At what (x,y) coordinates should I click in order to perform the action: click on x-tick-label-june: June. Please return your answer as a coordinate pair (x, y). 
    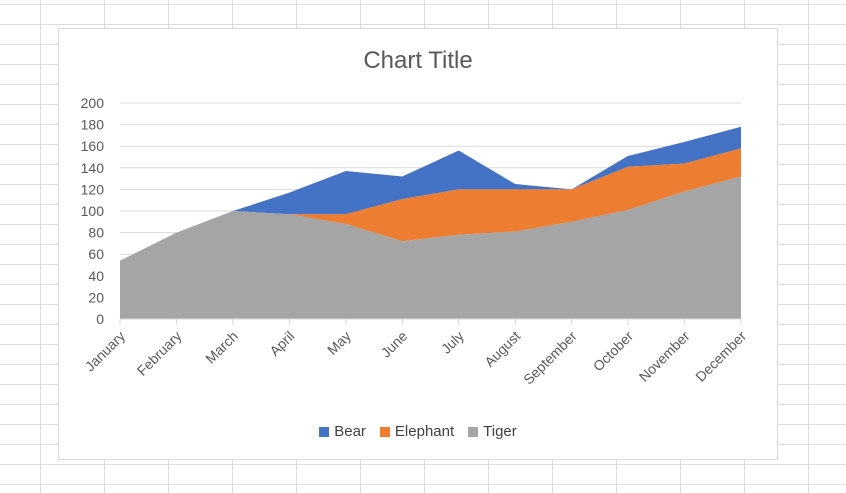
    Looking at the image, I should click on (394, 344).